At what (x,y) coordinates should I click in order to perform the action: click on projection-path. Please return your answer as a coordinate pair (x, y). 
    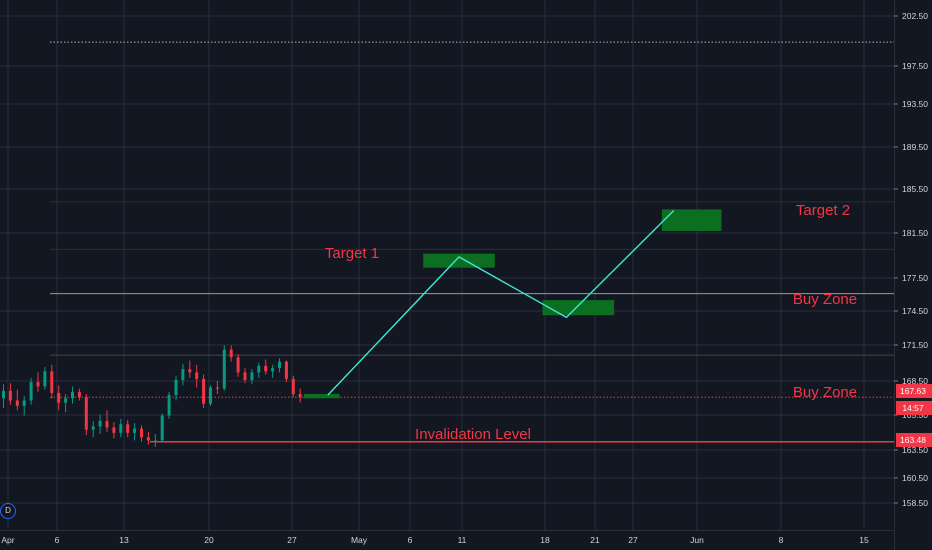
    Looking at the image, I should click on (501, 303).